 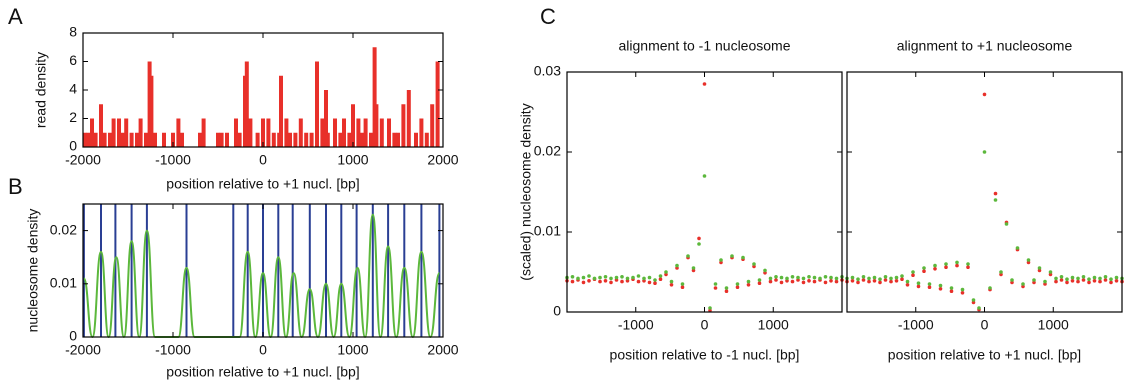 What do you see at coordinates (442, 160) in the screenshot?
I see `x-tick-label: 2000` at bounding box center [442, 160].